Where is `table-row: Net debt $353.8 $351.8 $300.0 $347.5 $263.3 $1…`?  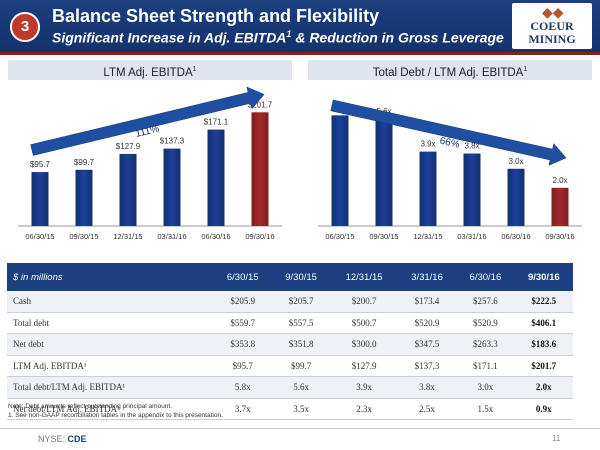
table-row: Net debt $353.8 $351.8 $300.0 $347.5 $263.3 $1… is located at coordinates (290, 344).